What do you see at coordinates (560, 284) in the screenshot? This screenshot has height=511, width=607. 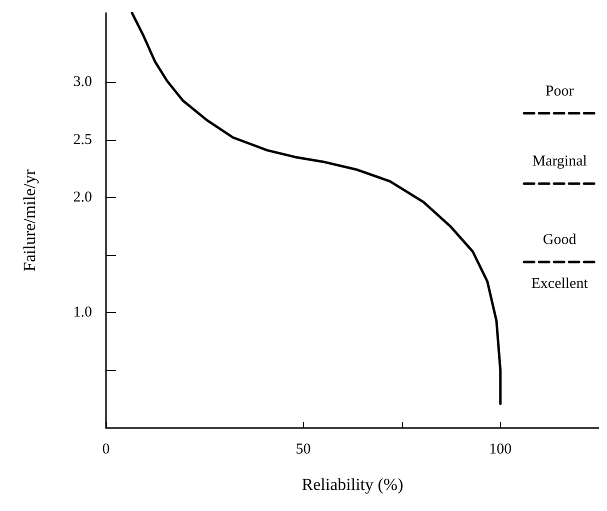 I see `annotation: Excellent` at bounding box center [560, 284].